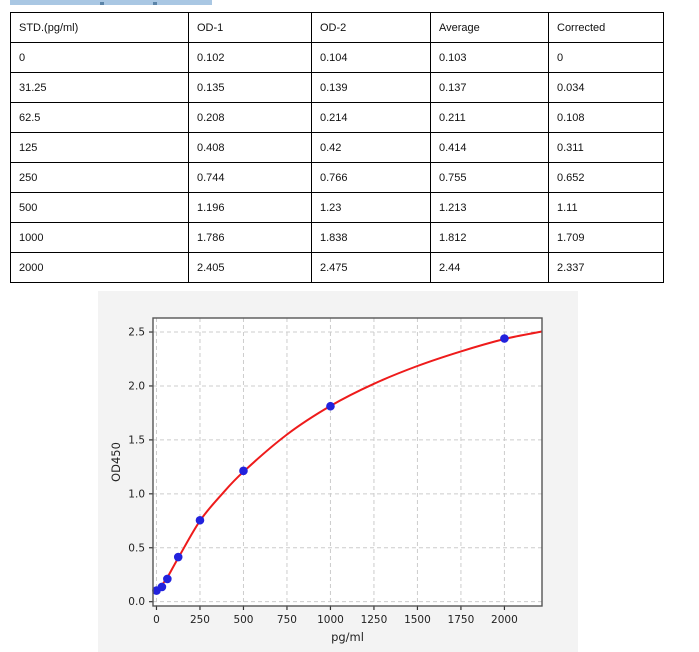 The height and width of the screenshot is (652, 699). I want to click on table-cell: 0.766, so click(371, 177).